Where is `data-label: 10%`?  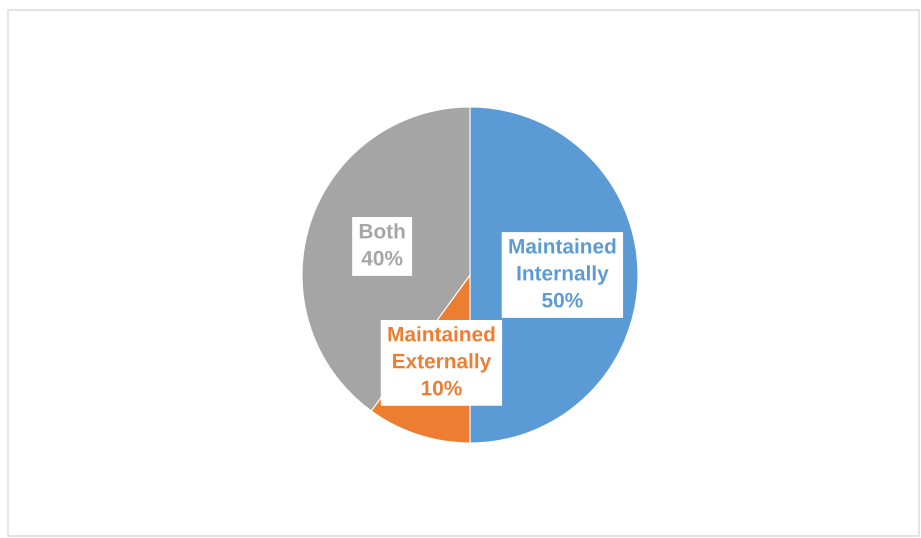
data-label: 10% is located at coordinates (442, 388).